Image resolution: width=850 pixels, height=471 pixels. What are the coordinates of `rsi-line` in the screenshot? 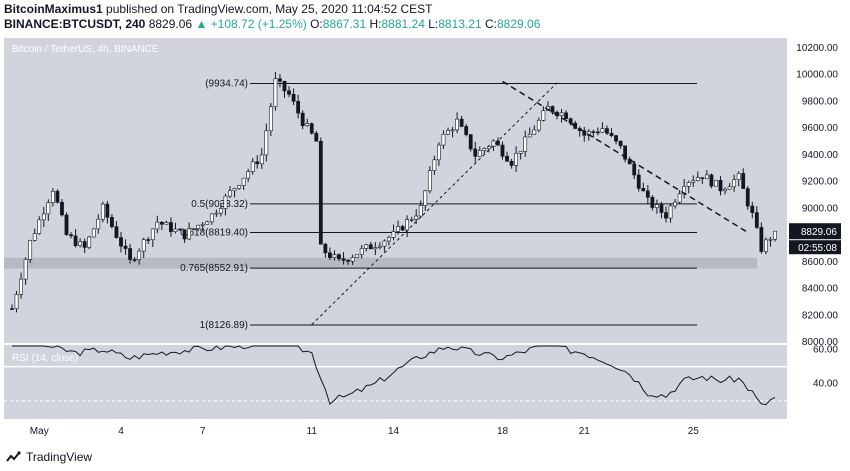 It's located at (394, 375).